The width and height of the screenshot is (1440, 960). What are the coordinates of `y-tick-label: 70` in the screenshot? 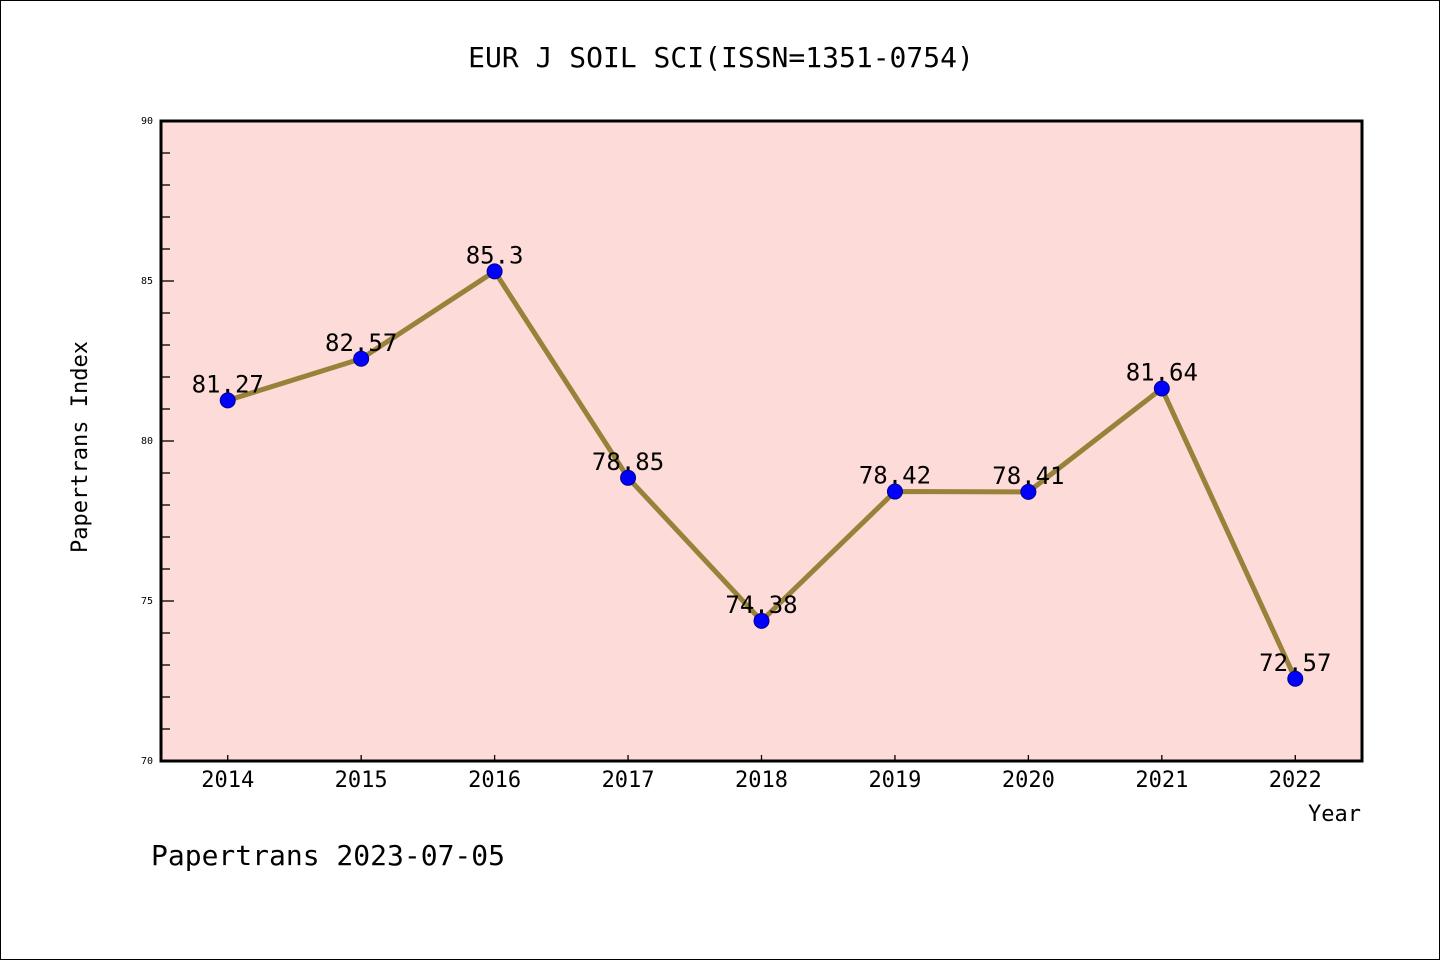 It's located at (147, 761).